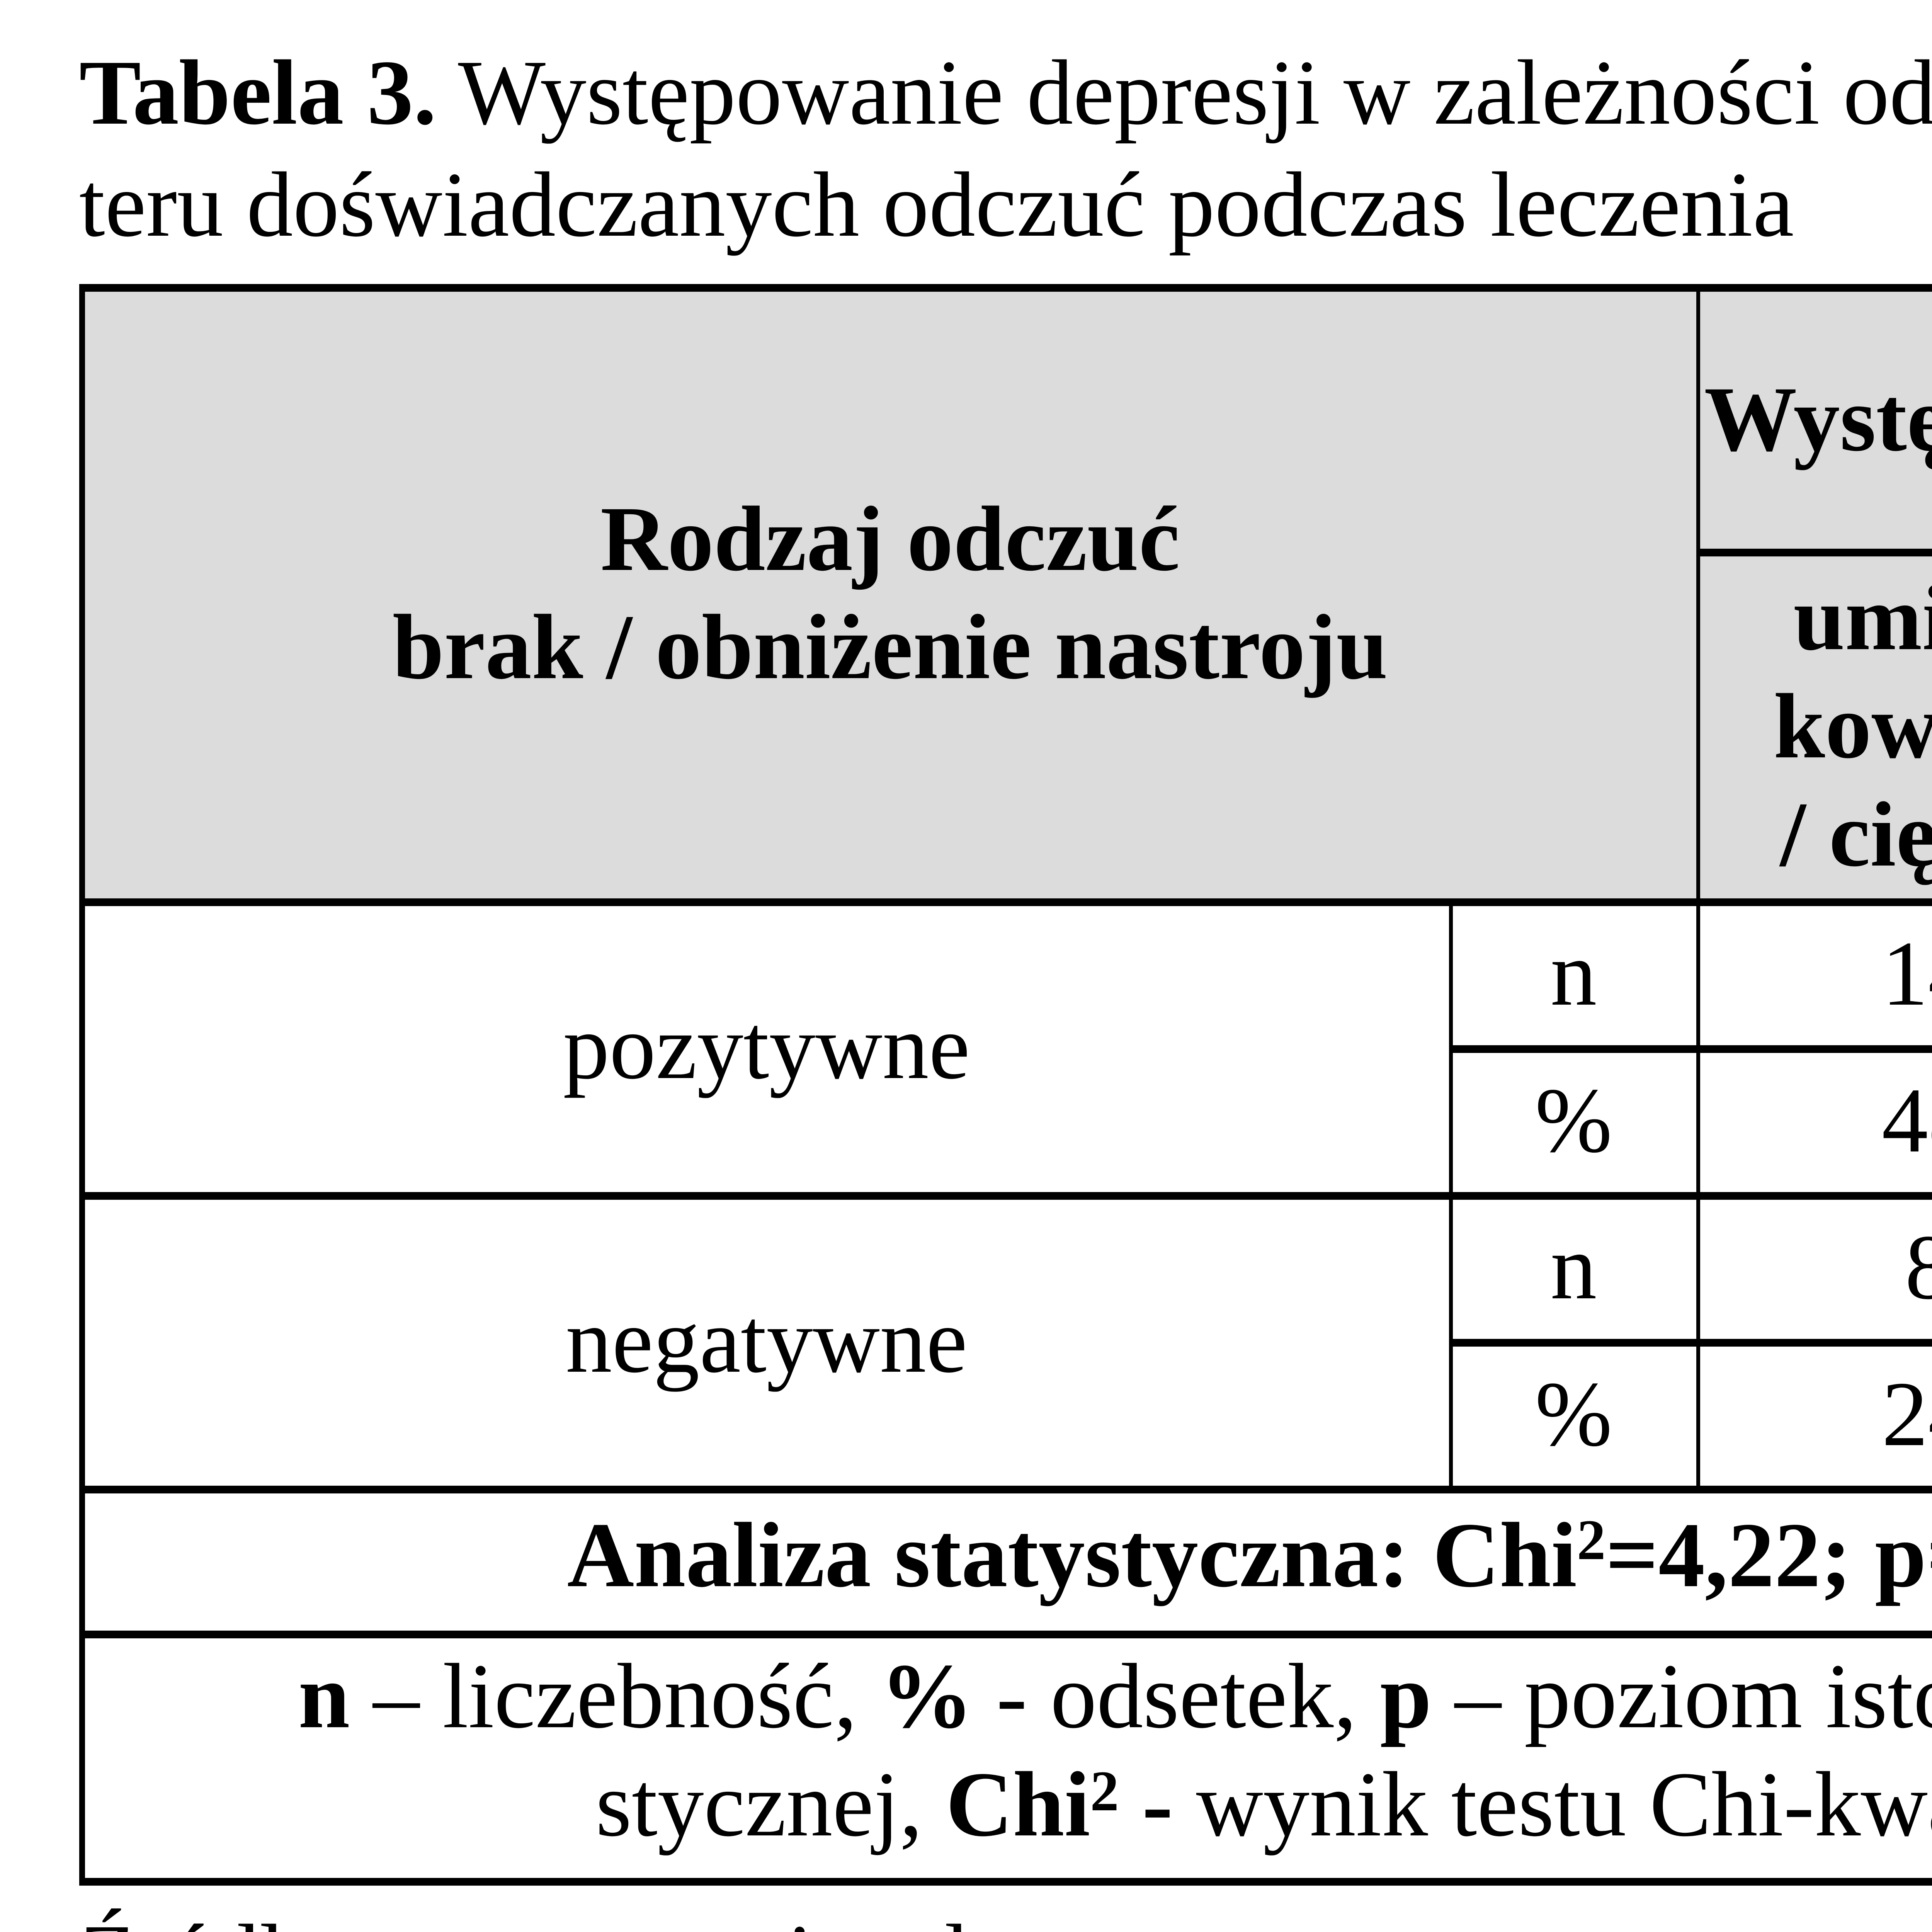  Describe the element at coordinates (1813, 1122) in the screenshot. I see `cell-pozytywne-pct-col1: 48` at that location.